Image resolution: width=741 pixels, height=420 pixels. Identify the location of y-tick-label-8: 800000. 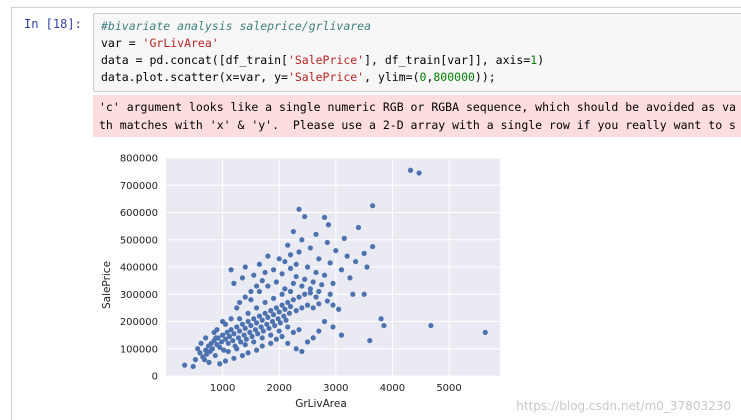
(139, 159).